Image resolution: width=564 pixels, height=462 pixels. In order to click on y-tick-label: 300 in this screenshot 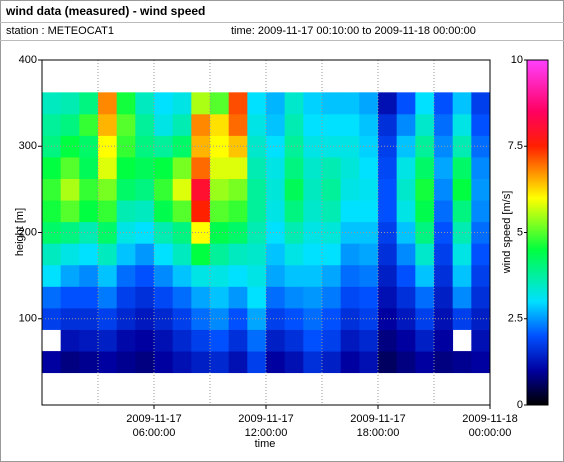, I will do `click(28, 146)`.